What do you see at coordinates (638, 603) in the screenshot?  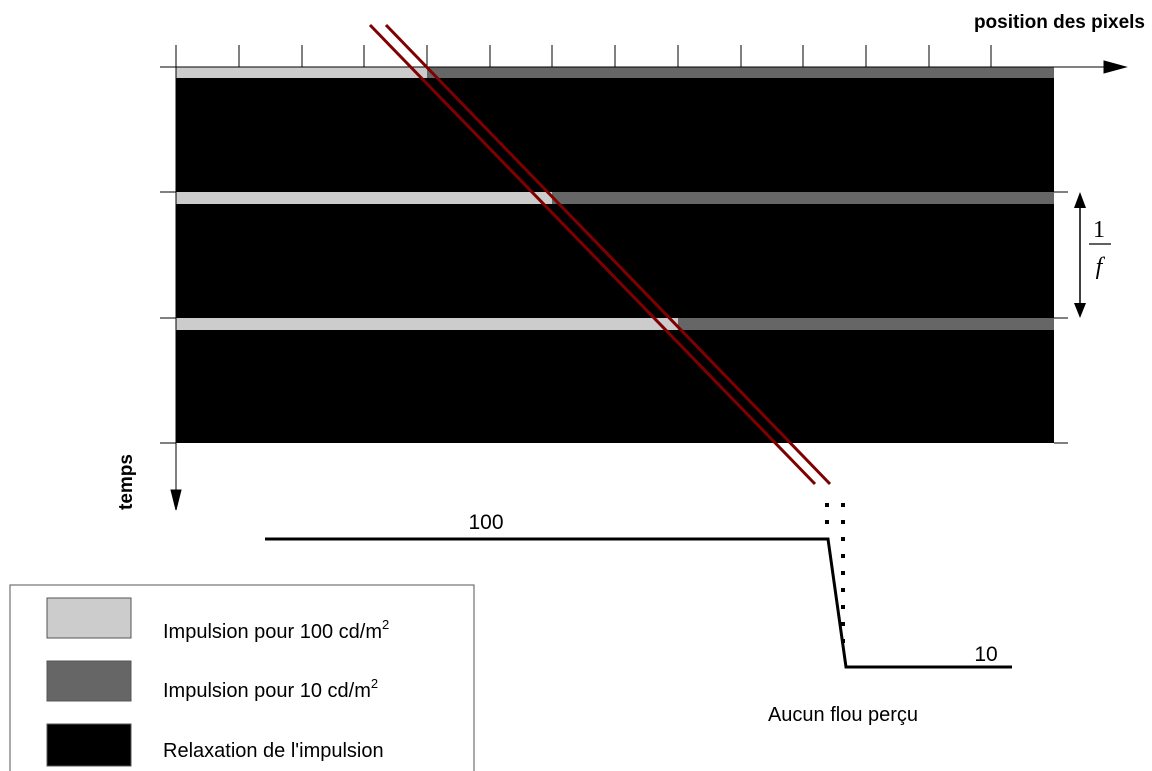 I see `perceived-luminance-profile` at bounding box center [638, 603].